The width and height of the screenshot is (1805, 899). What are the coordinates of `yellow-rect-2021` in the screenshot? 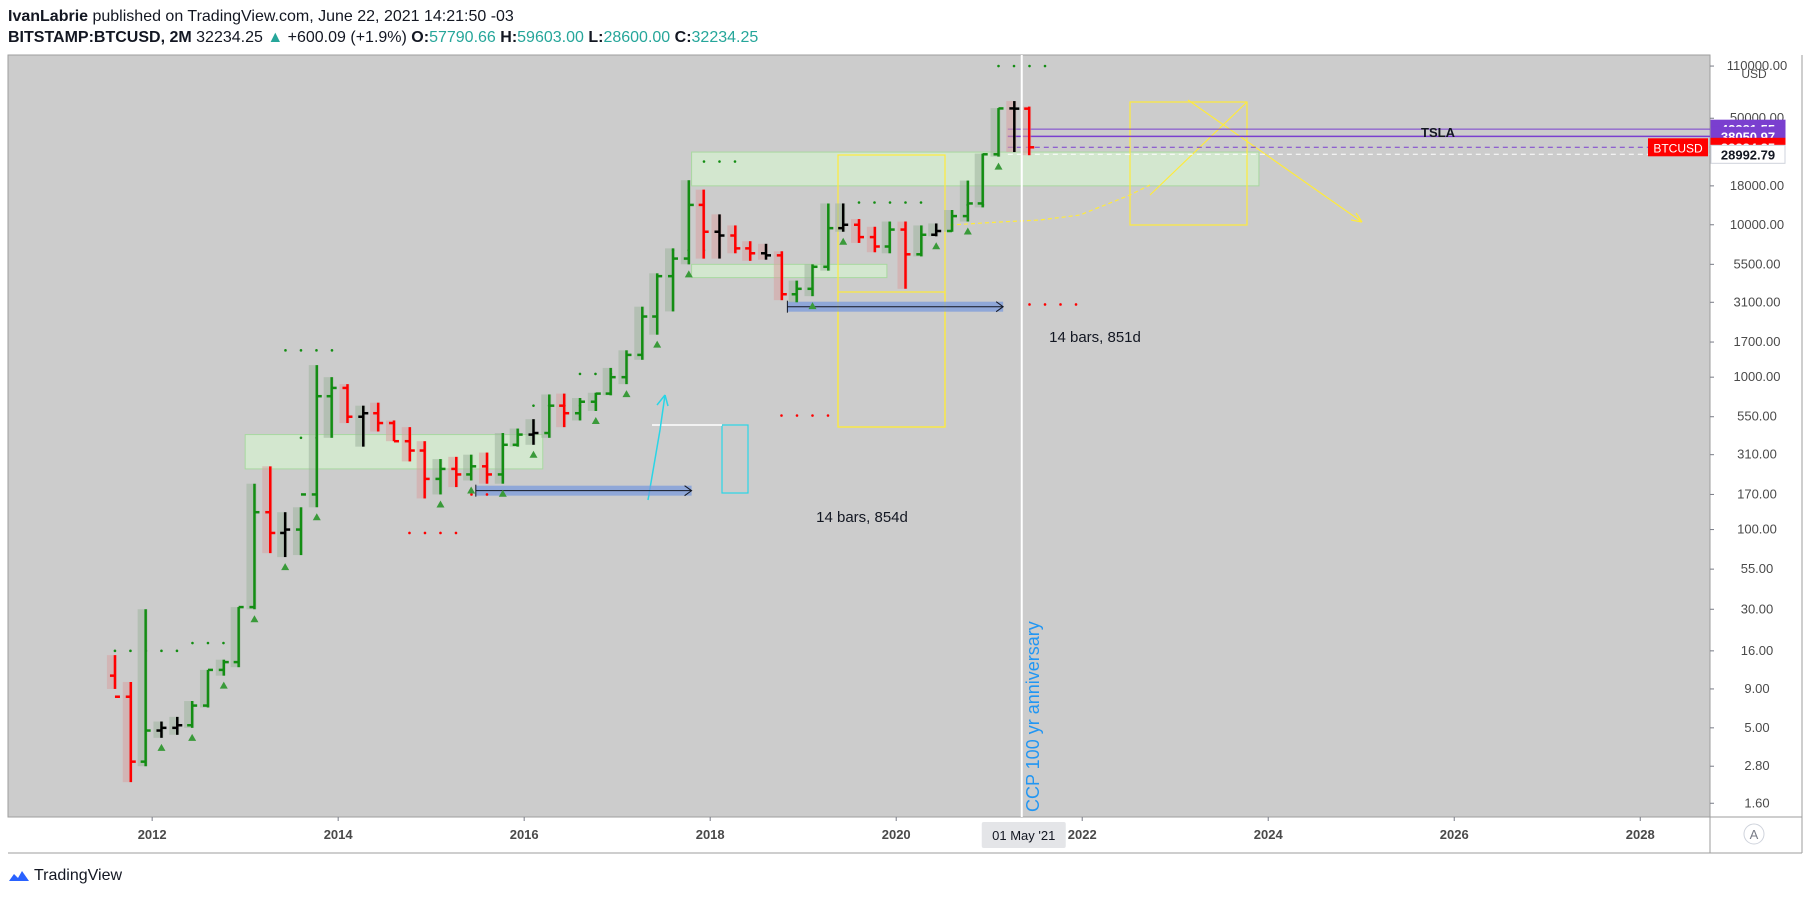 It's located at (1188, 163).